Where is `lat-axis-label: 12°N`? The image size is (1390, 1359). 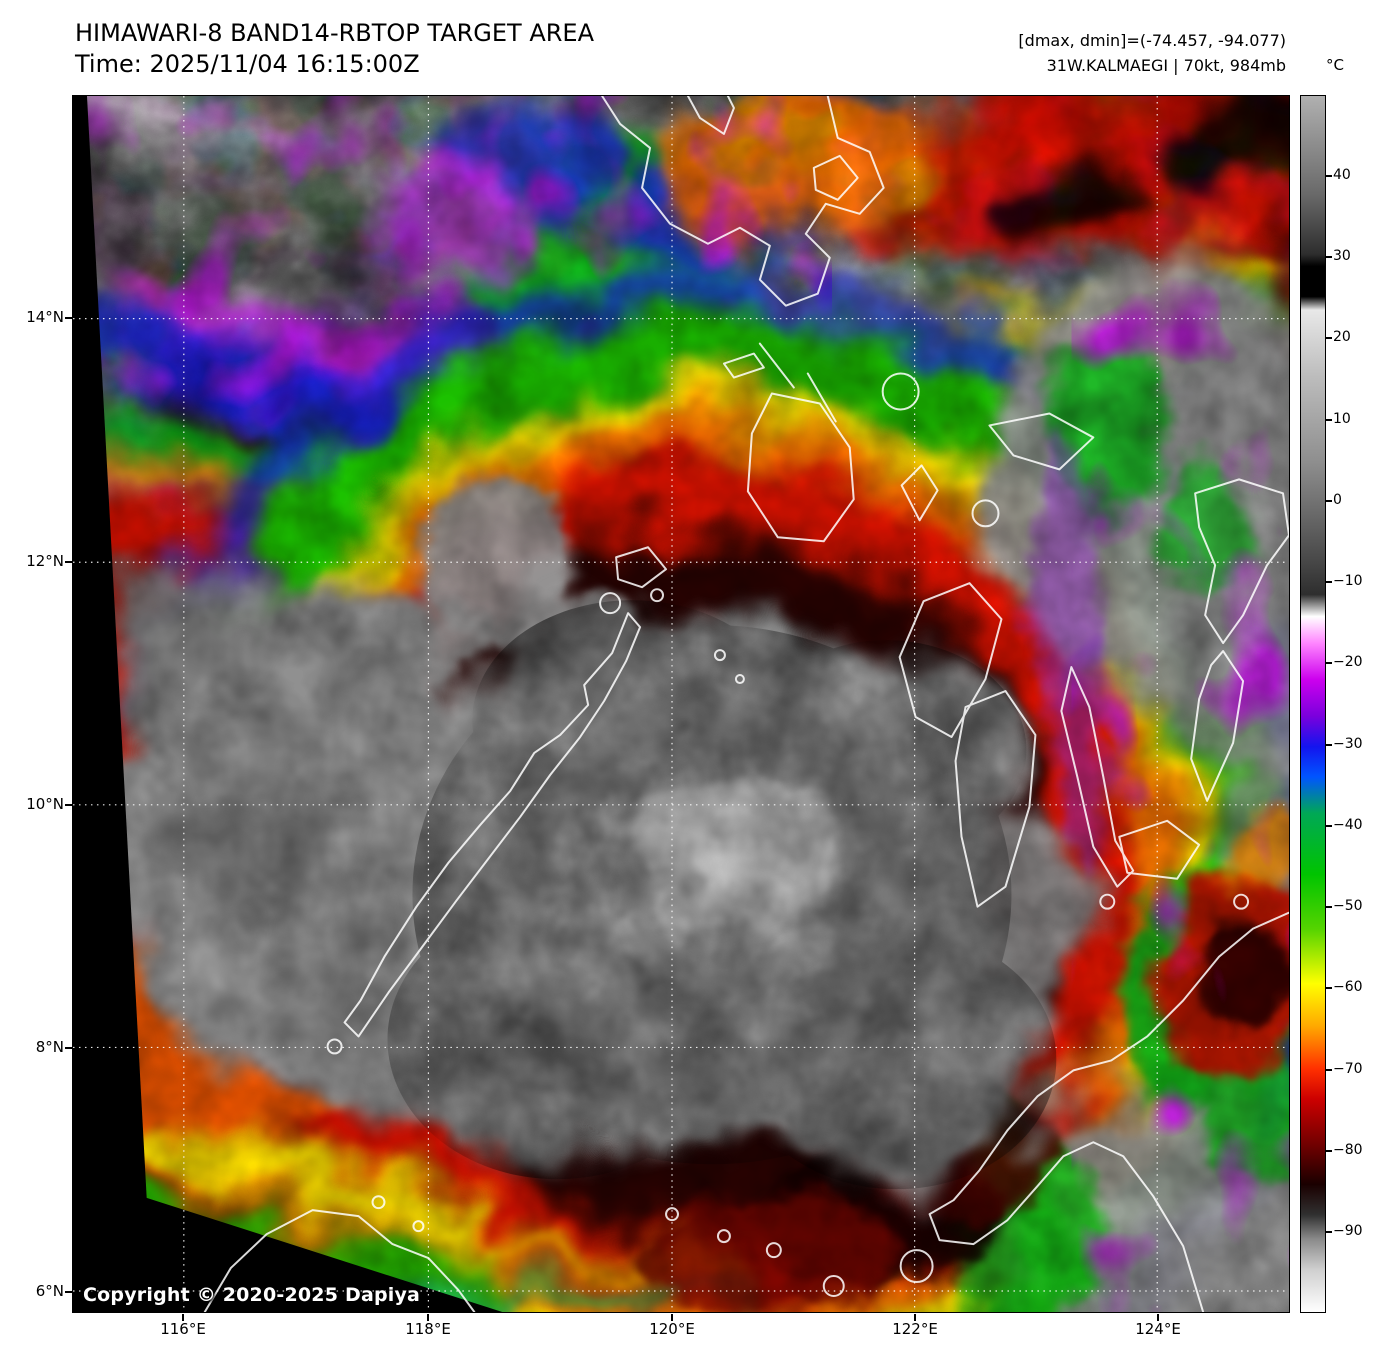 lat-axis-label: 12°N is located at coordinates (45, 561).